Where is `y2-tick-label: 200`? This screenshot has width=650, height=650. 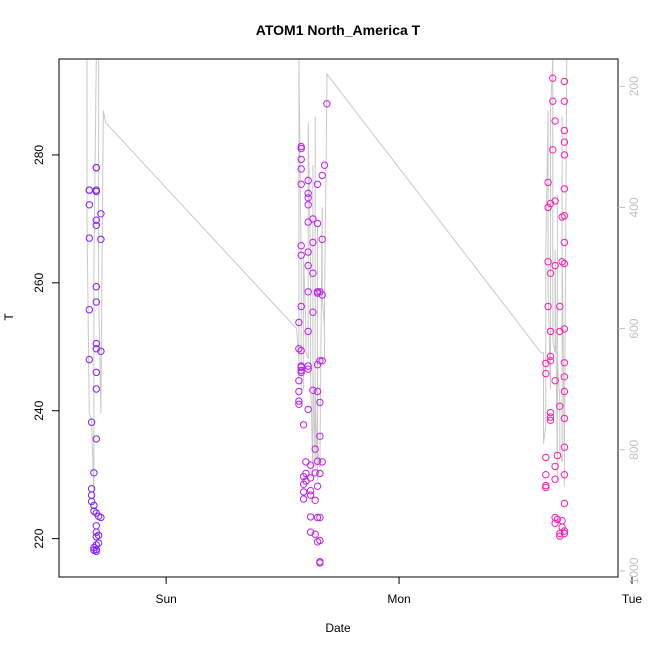
y2-tick-label: 200 is located at coordinates (634, 86).